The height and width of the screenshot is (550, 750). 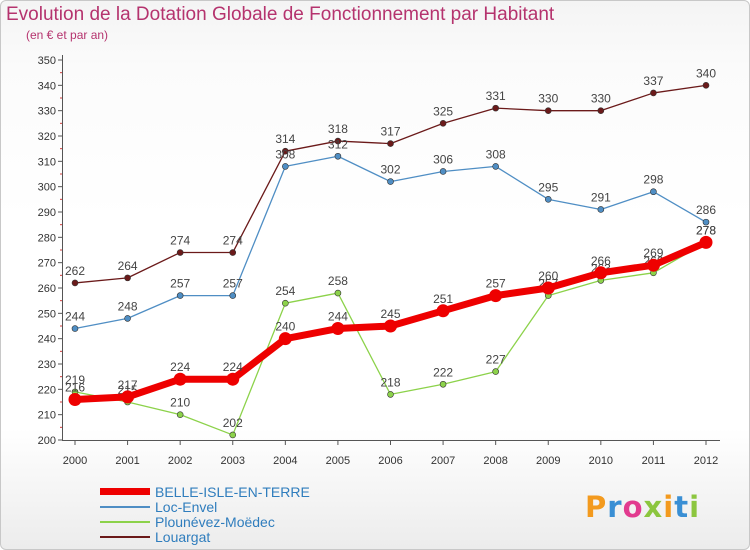 What do you see at coordinates (653, 253) in the screenshot?
I see `data-label-belle-isle-en-terre: 269` at bounding box center [653, 253].